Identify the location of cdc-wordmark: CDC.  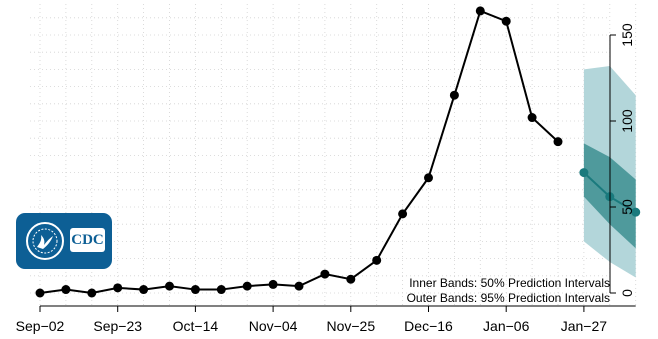
(87, 240).